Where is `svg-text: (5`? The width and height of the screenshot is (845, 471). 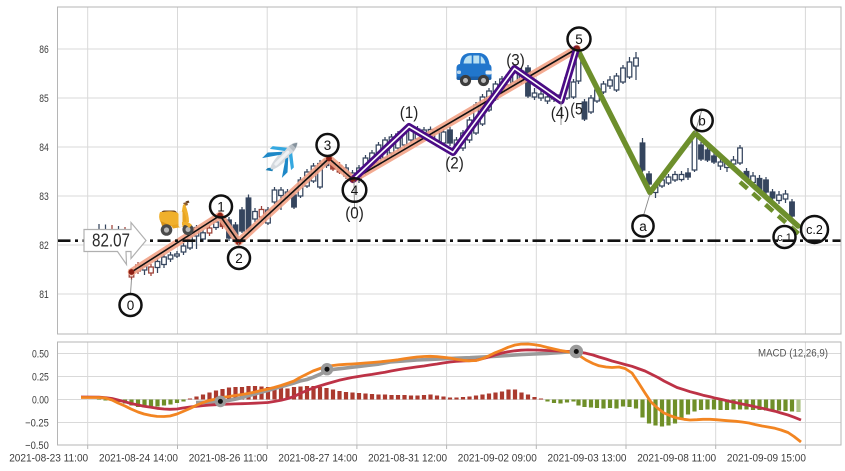 svg-text: (5 is located at coordinates (576, 110).